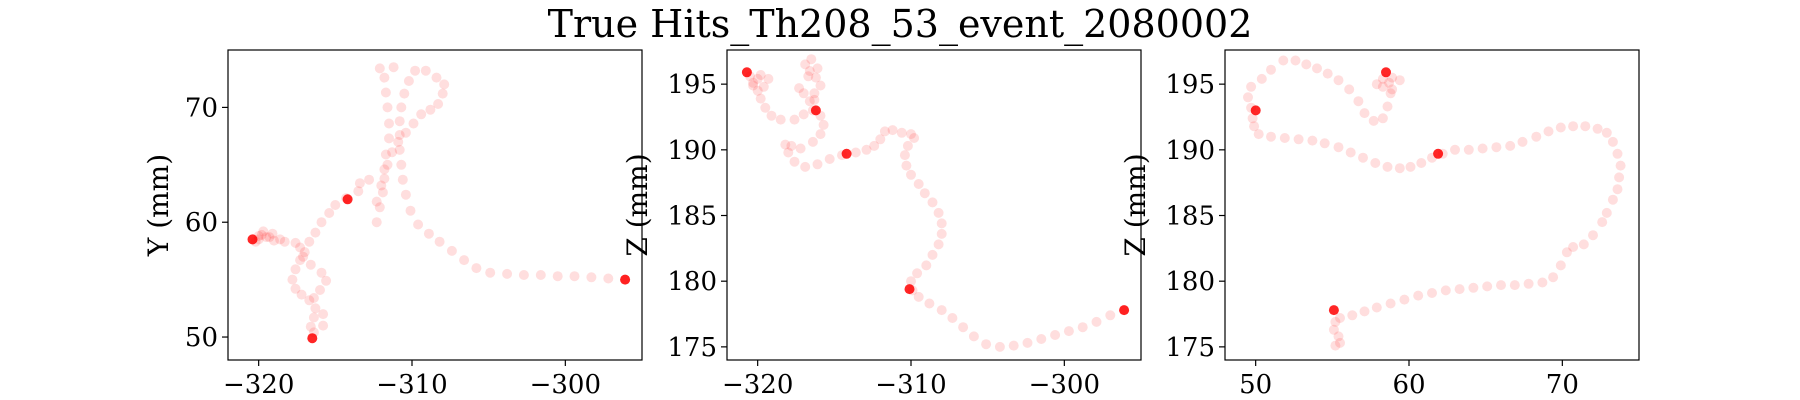 The image size is (1800, 400). I want to click on y-tick-label: 70, so click(201, 108).